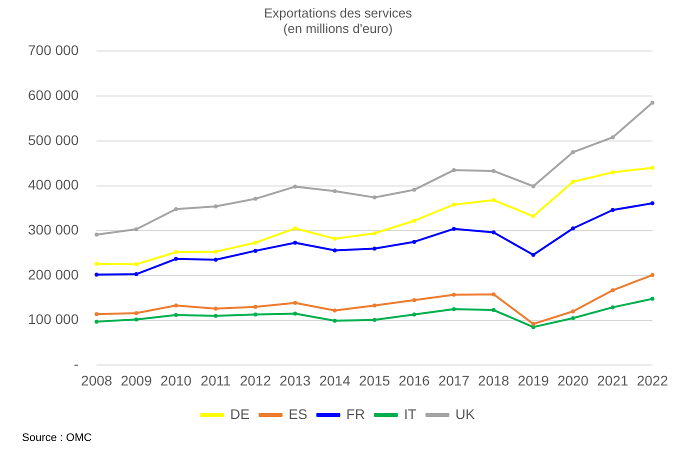 The width and height of the screenshot is (676, 450). Describe the element at coordinates (96, 380) in the screenshot. I see `x-tick-label: 2008` at that location.